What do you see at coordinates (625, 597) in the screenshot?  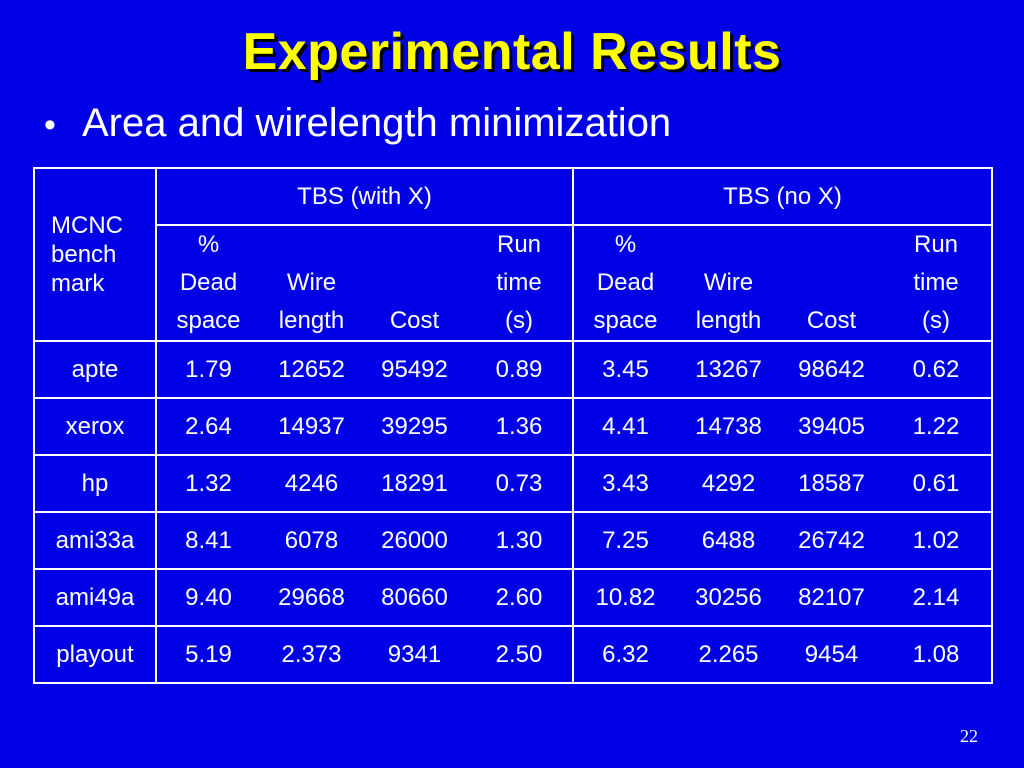 I see `dead-space-value: 10.82` at bounding box center [625, 597].